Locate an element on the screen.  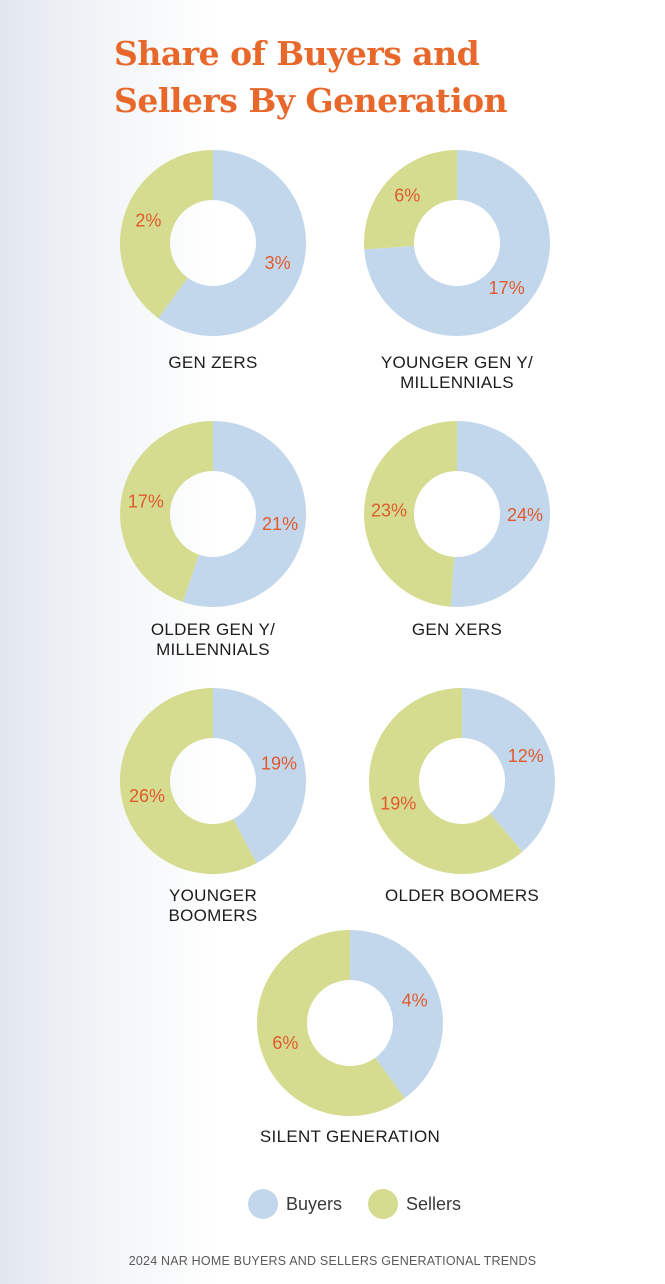
buyers-value-label: 21% is located at coordinates (280, 524).